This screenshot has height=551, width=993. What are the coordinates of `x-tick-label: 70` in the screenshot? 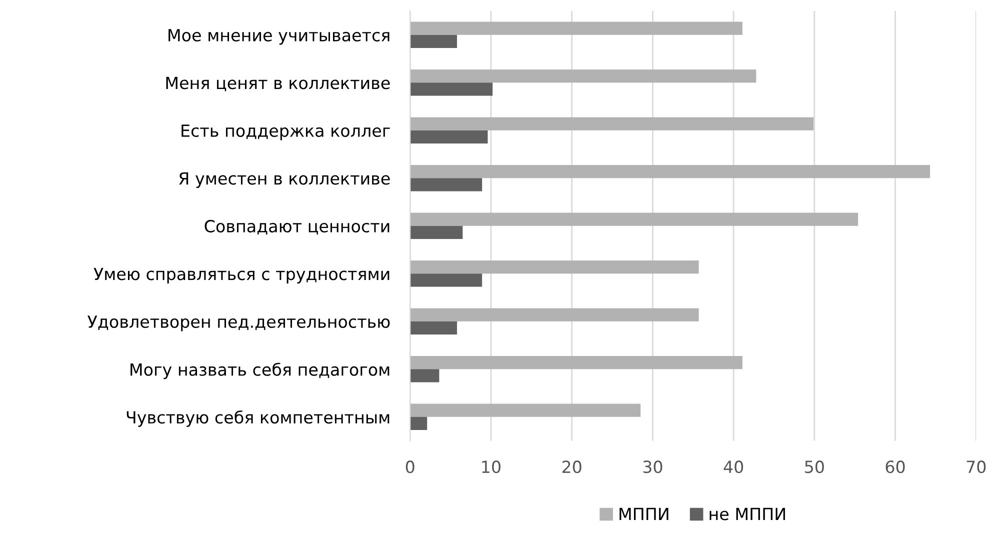 It's located at (976, 467).